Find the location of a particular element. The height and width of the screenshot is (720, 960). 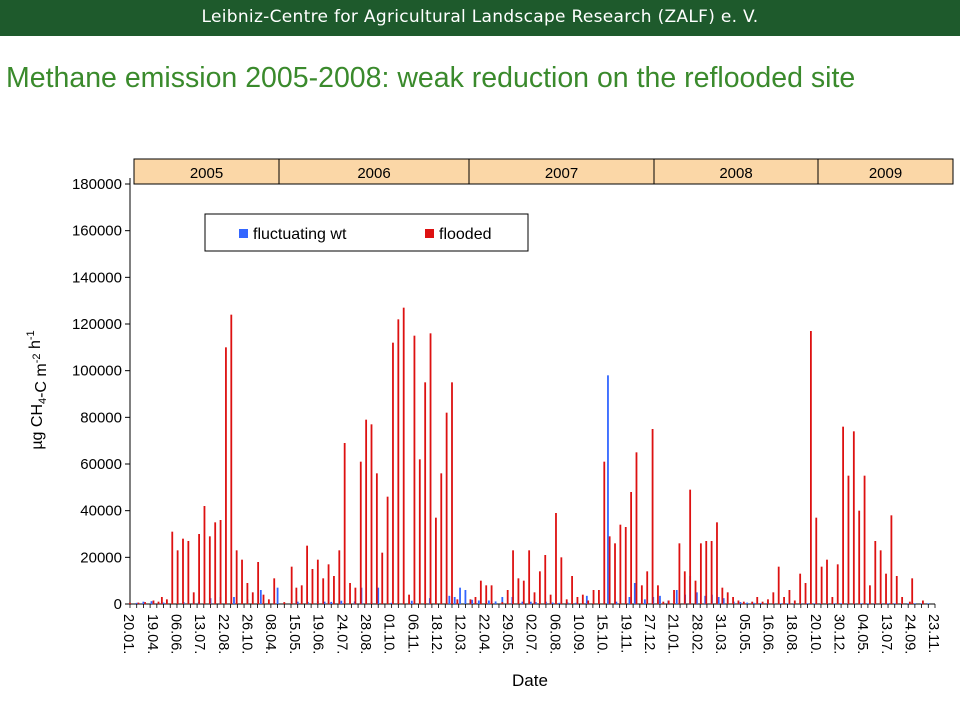

y-tick-label: 80000 is located at coordinates (101, 417).